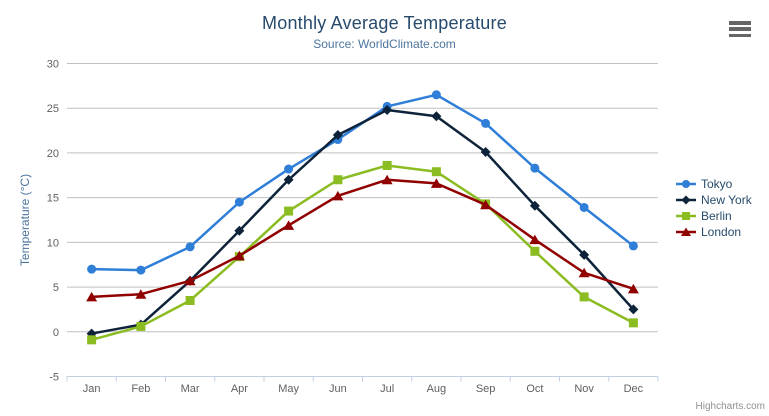 Image resolution: width=769 pixels, height=416 pixels. Describe the element at coordinates (486, 204) in the screenshot. I see `data-point-london-Sep` at that location.